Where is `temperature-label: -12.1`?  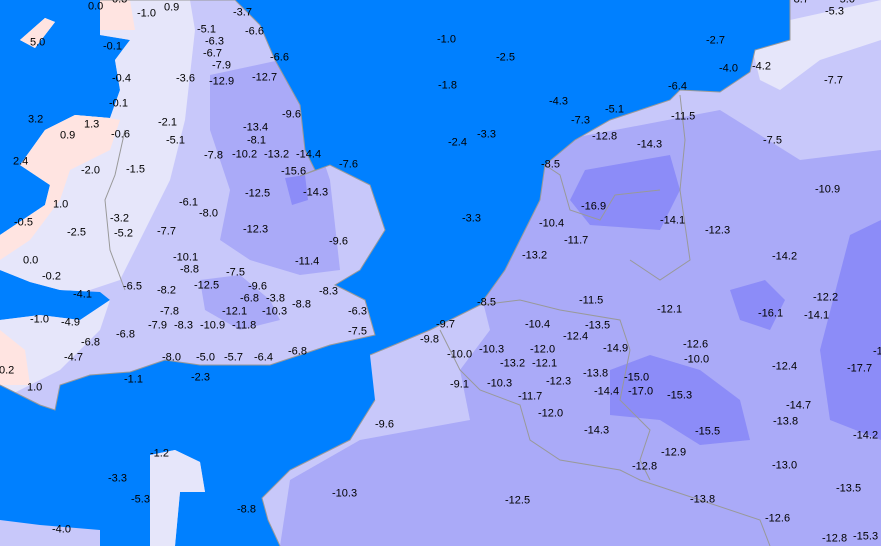
temperature-label: -12.1 is located at coordinates (235, 311).